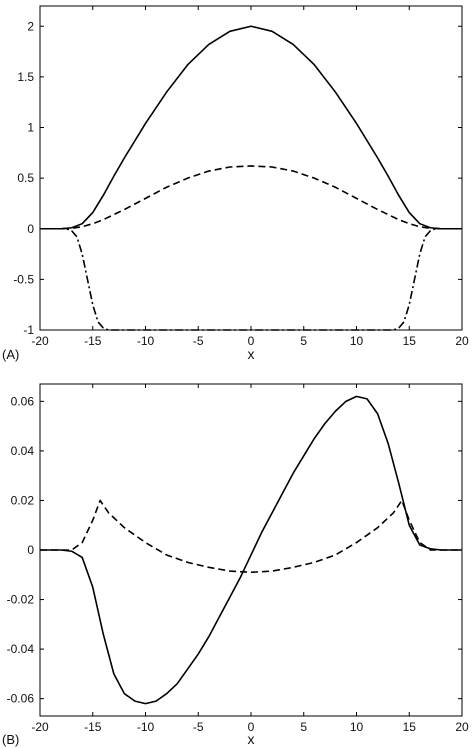 This screenshot has height=748, width=472. I want to click on y-tick-label: 0.02, so click(23, 500).